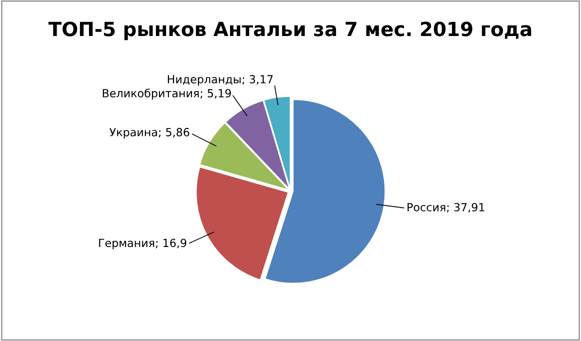  What do you see at coordinates (142, 244) in the screenshot?
I see `slice-label: Германия; 16,9` at bounding box center [142, 244].